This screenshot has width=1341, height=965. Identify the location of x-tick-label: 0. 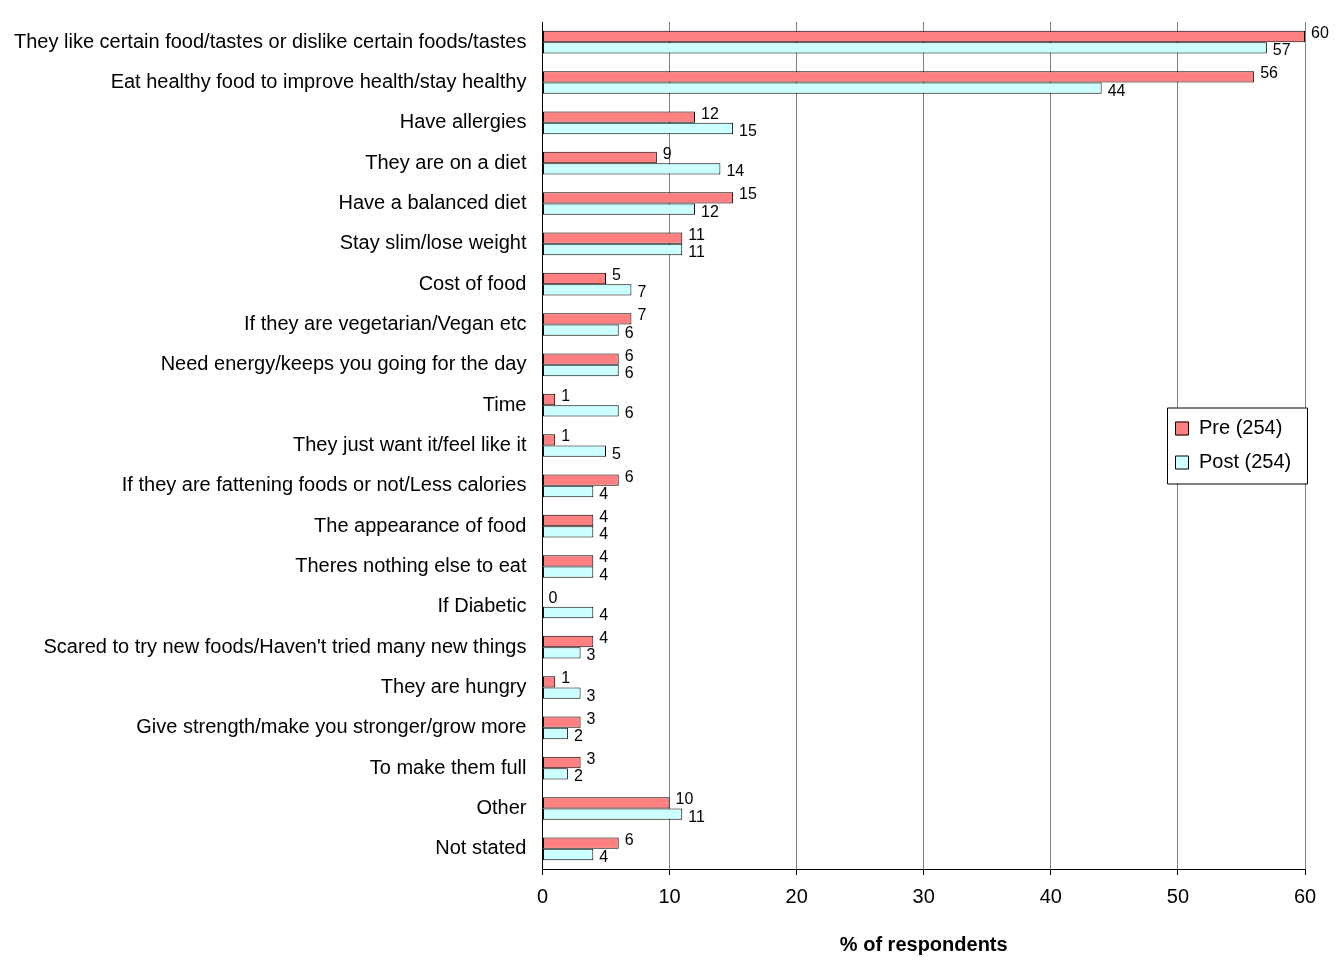
(542, 895).